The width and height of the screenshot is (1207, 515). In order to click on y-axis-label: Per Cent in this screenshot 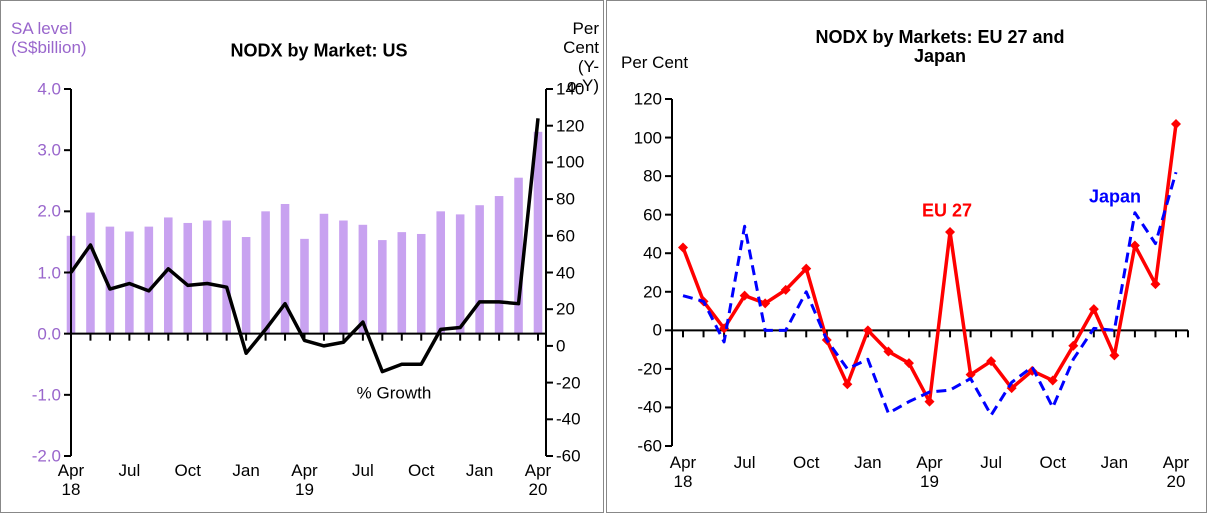, I will do `click(655, 62)`.